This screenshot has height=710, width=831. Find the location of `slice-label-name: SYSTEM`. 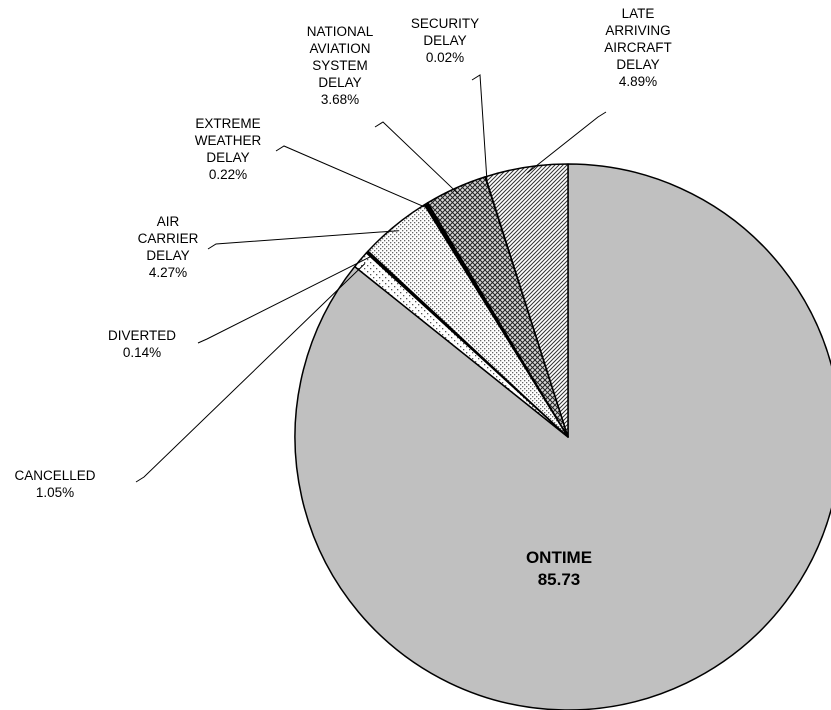

slice-label-name: SYSTEM is located at coordinates (340, 65).